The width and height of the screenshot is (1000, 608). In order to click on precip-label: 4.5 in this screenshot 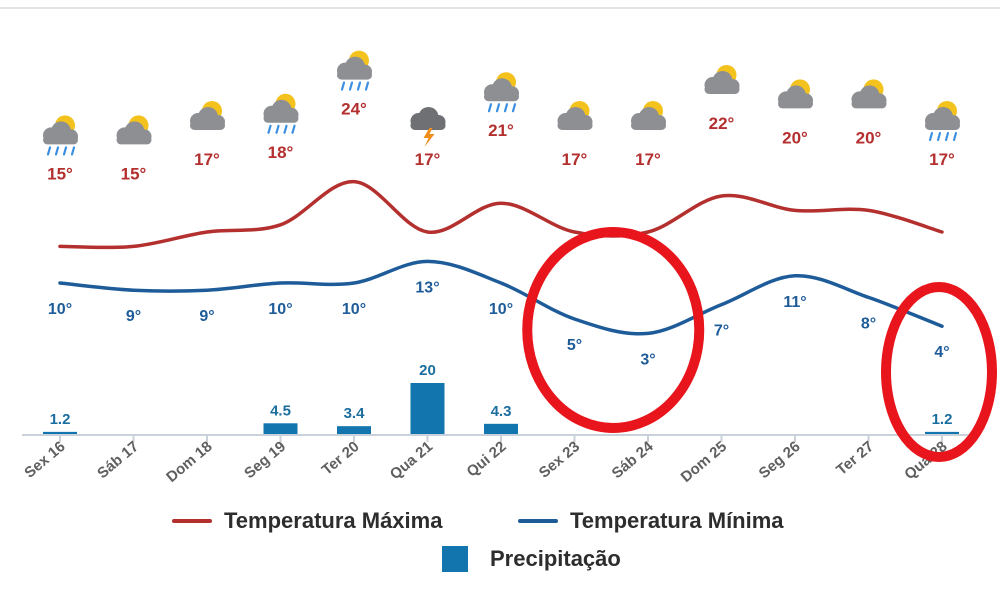, I will do `click(280, 410)`.